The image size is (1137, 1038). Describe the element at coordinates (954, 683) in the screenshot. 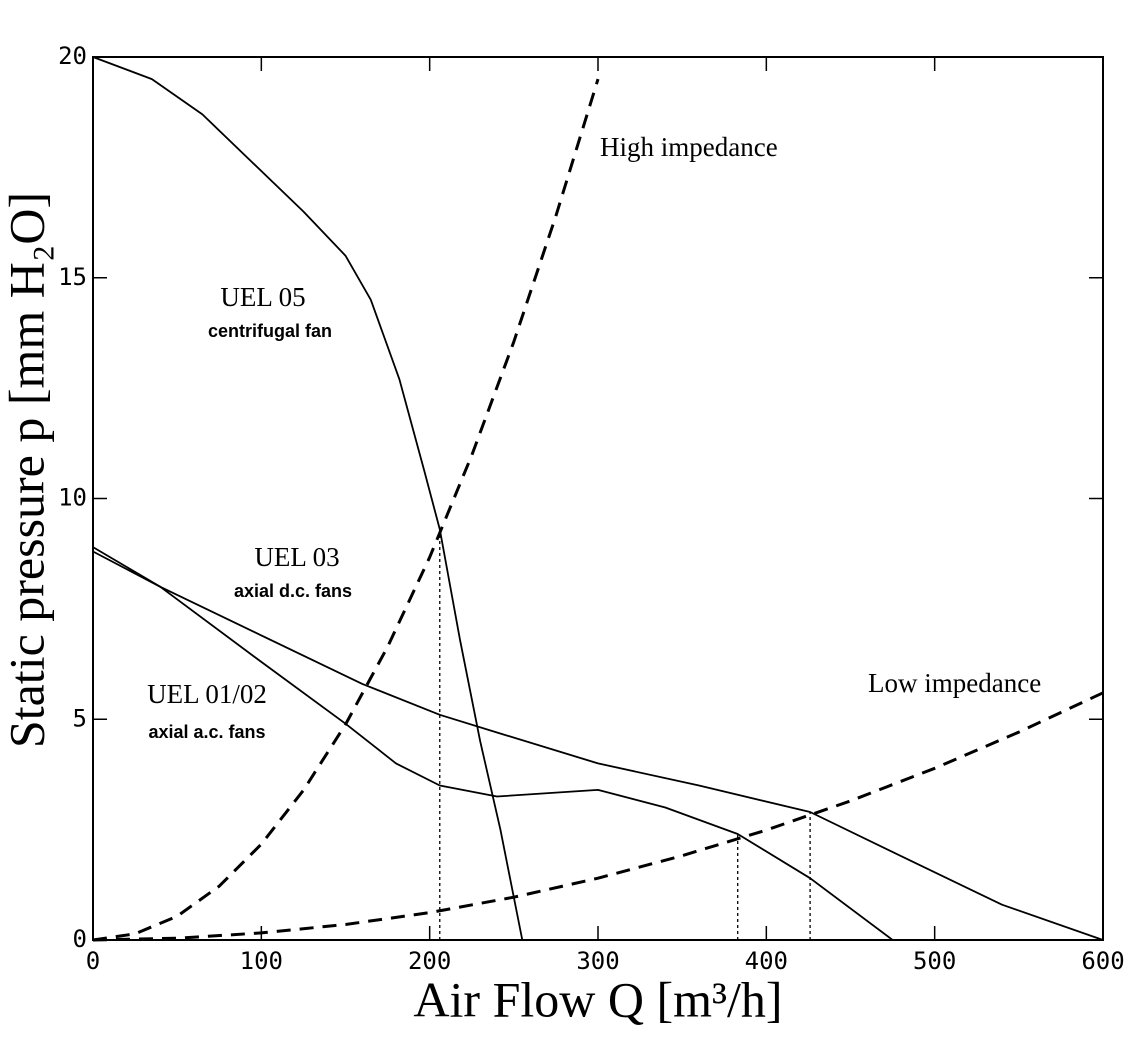

I see `annotation: Low impedance` at that location.